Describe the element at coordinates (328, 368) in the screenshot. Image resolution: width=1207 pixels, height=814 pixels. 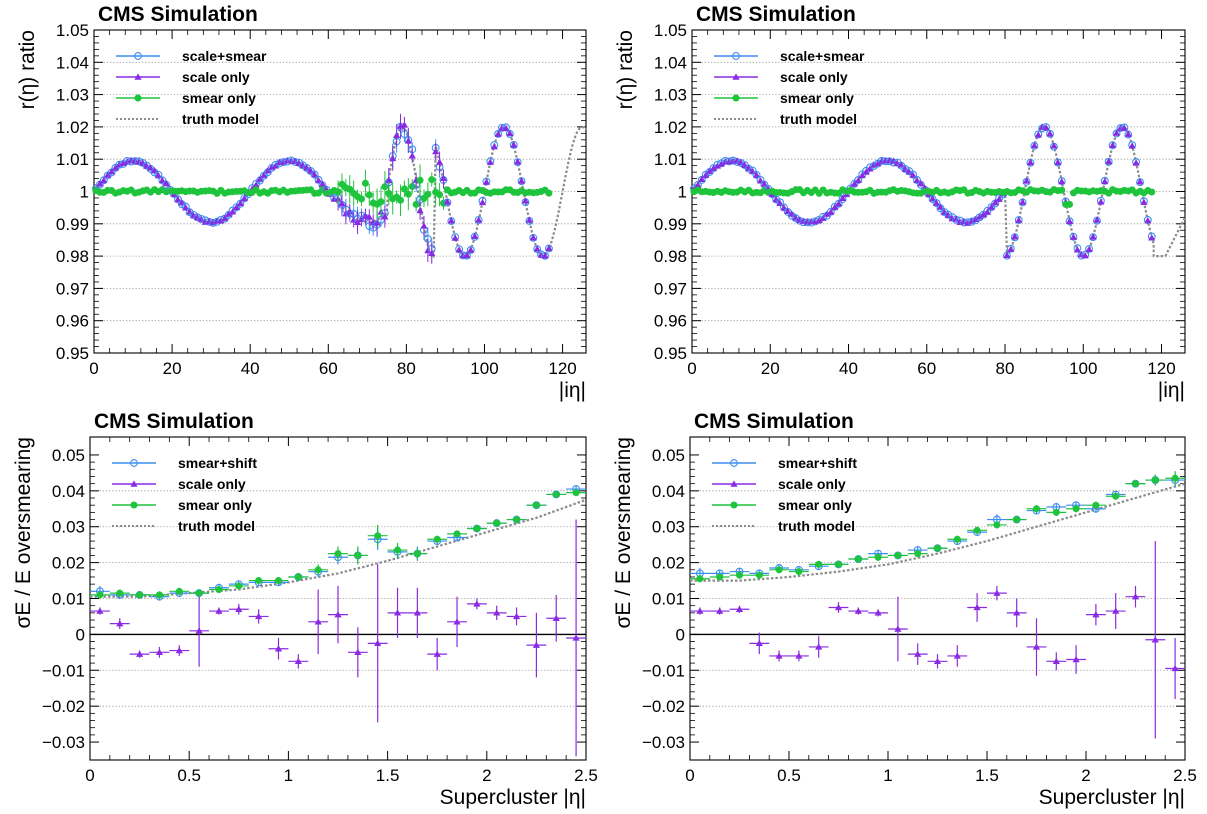
I see `x-tick-label: 60` at that location.